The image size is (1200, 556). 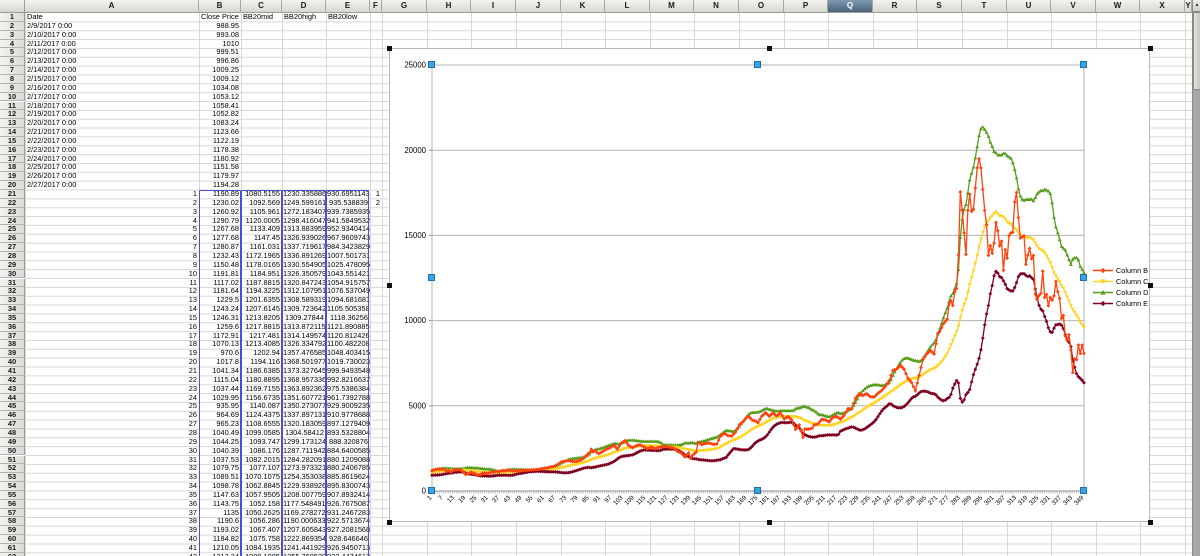 I want to click on cell-B44: 1029.95, so click(x=225, y=397).